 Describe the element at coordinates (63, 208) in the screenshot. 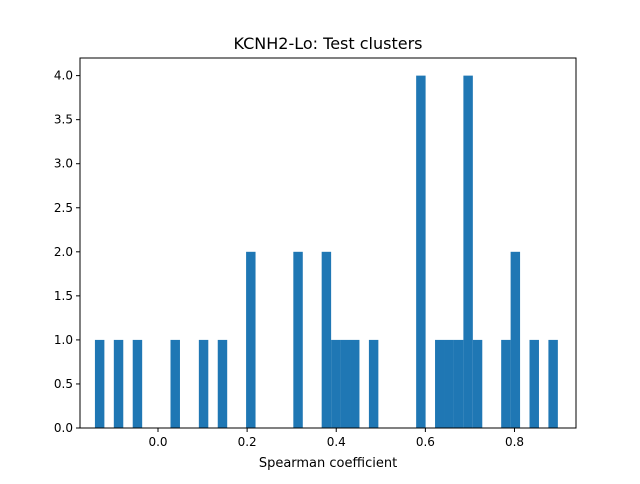

I see `y-tick-label: 2.5` at that location.